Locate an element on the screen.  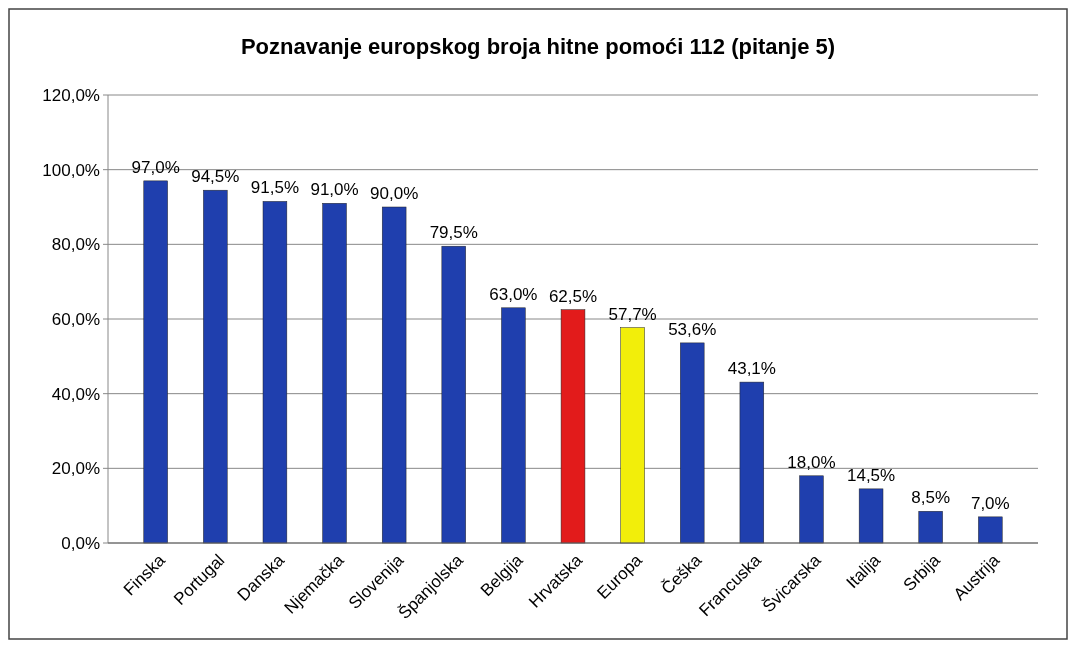
data-label: 57,7% is located at coordinates (632, 314).